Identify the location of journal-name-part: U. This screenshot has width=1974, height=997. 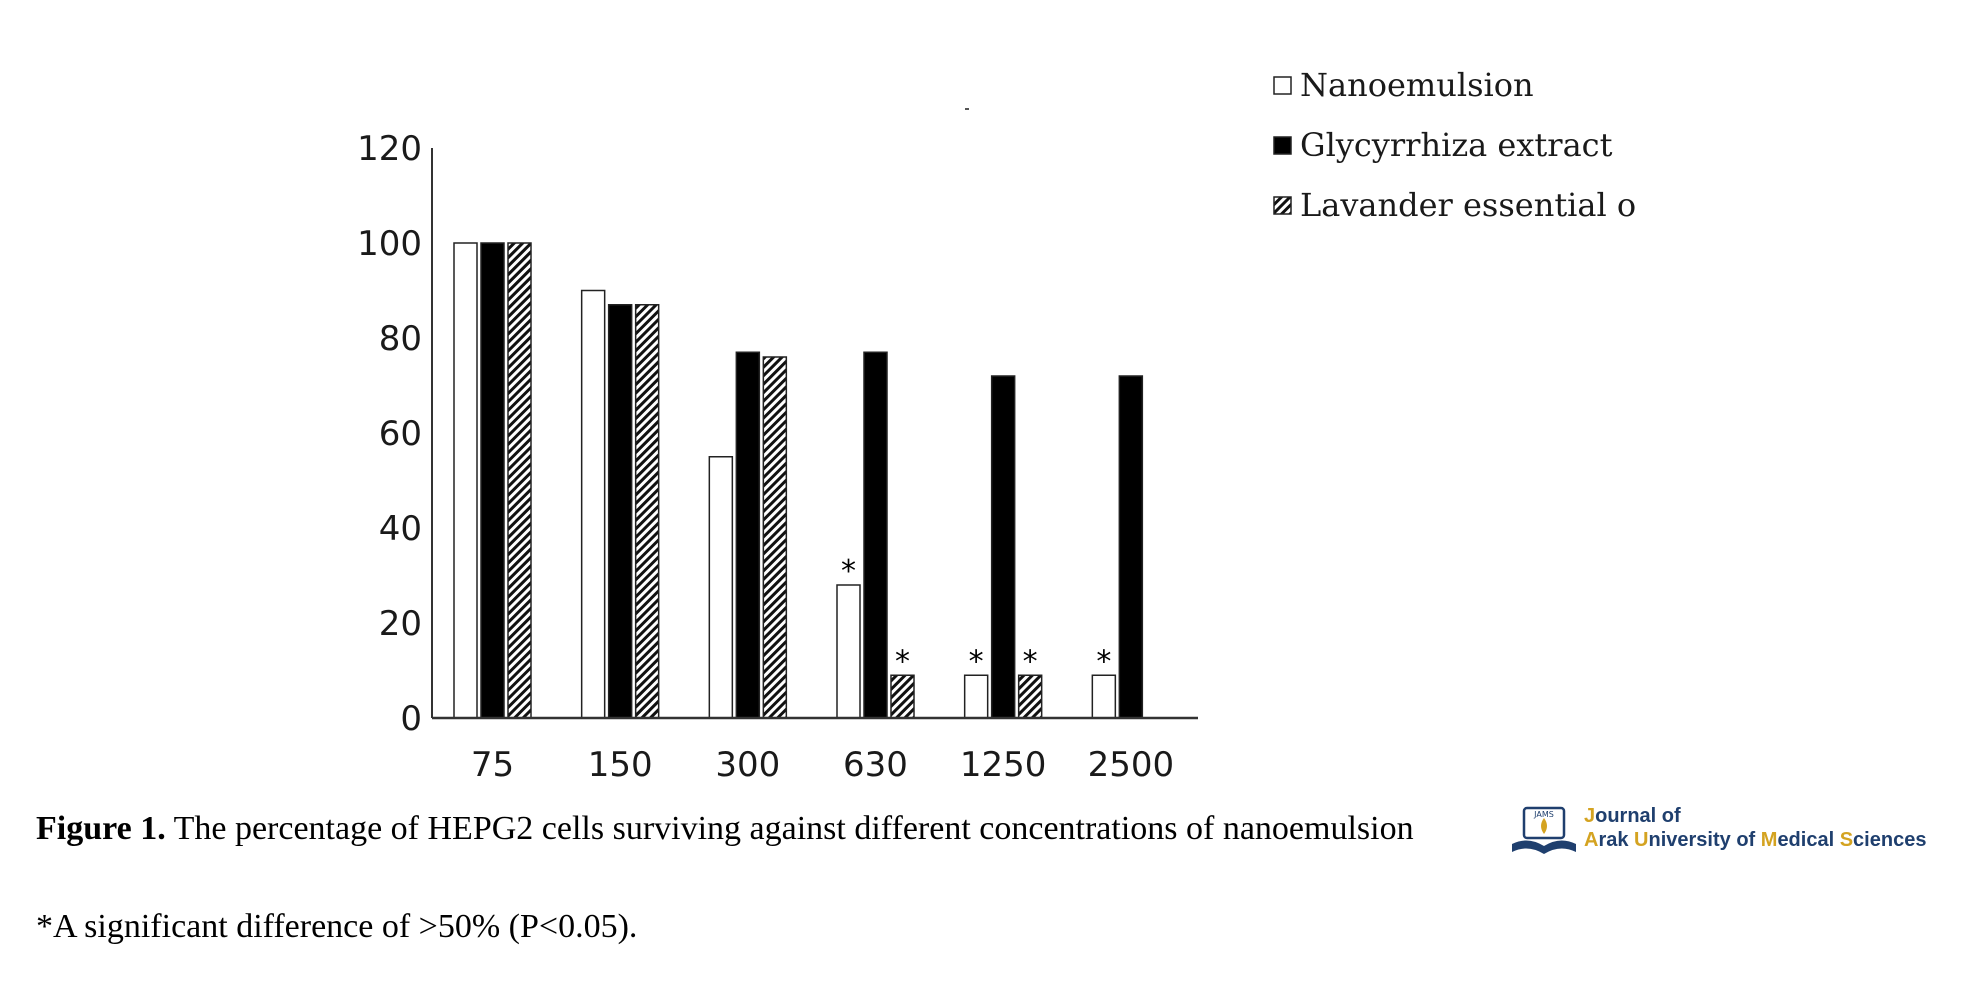
(1641, 840).